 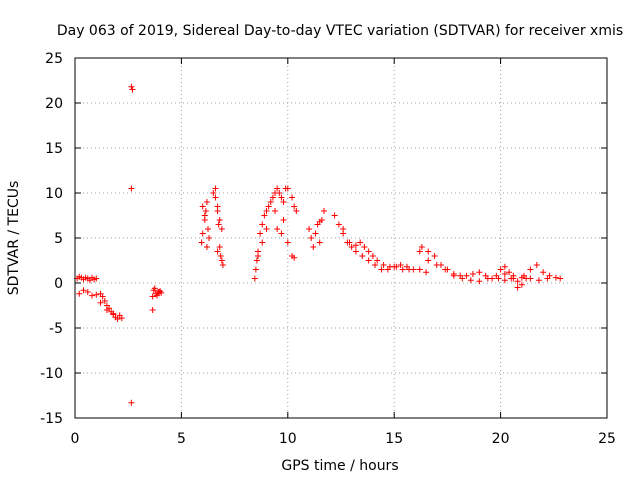 I want to click on y-tick-label: 20, so click(x=54, y=104).